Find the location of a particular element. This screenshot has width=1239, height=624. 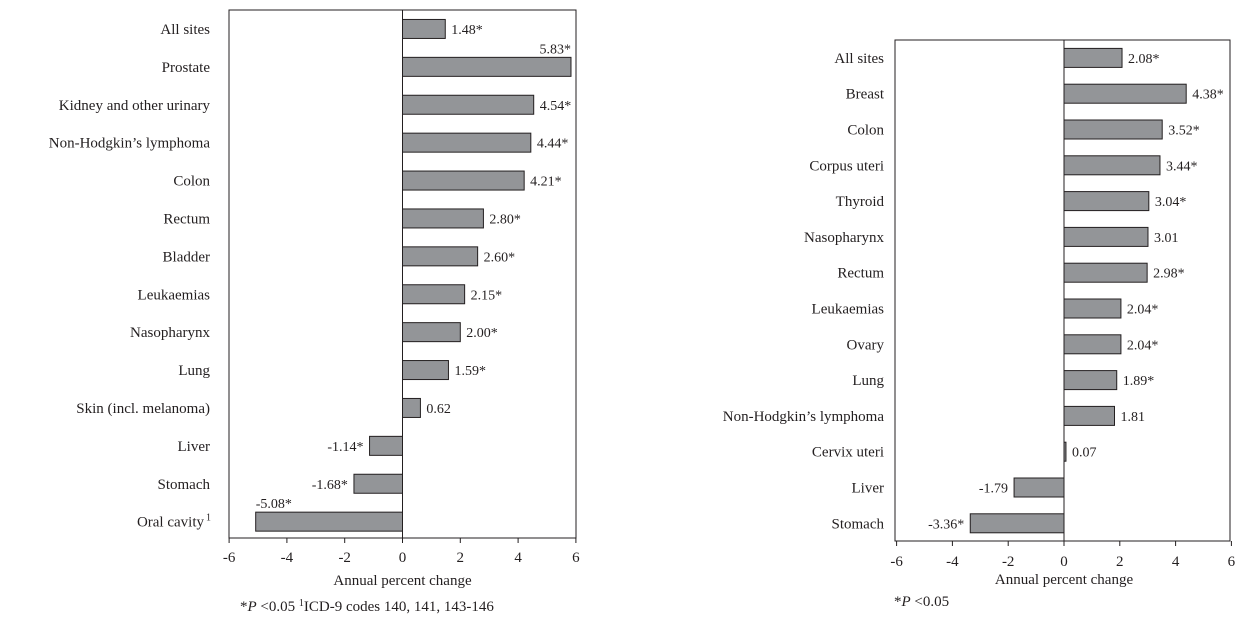

category-label: Kidney and other urinary is located at coordinates (135, 106).